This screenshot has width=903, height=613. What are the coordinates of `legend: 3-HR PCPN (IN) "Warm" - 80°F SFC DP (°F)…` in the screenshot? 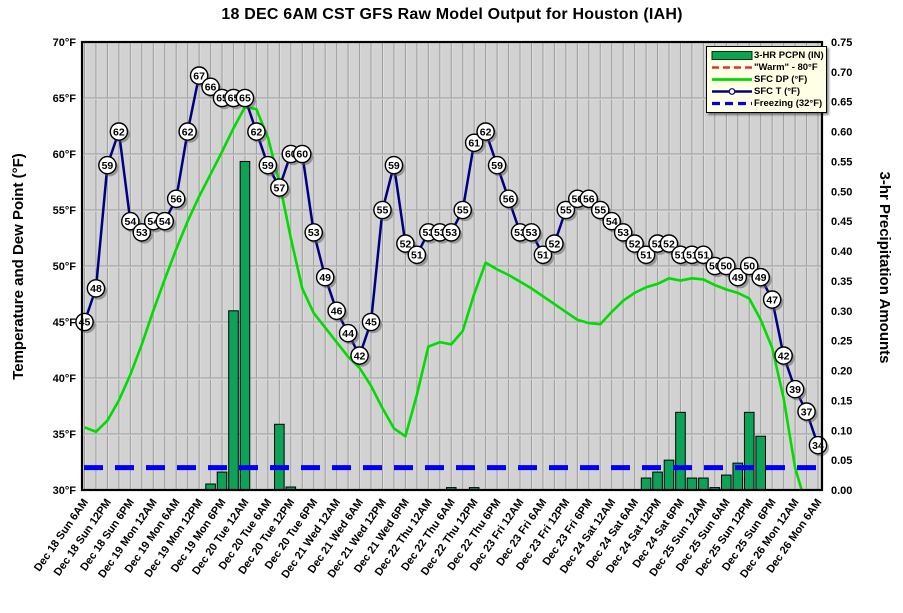 It's located at (766, 79).